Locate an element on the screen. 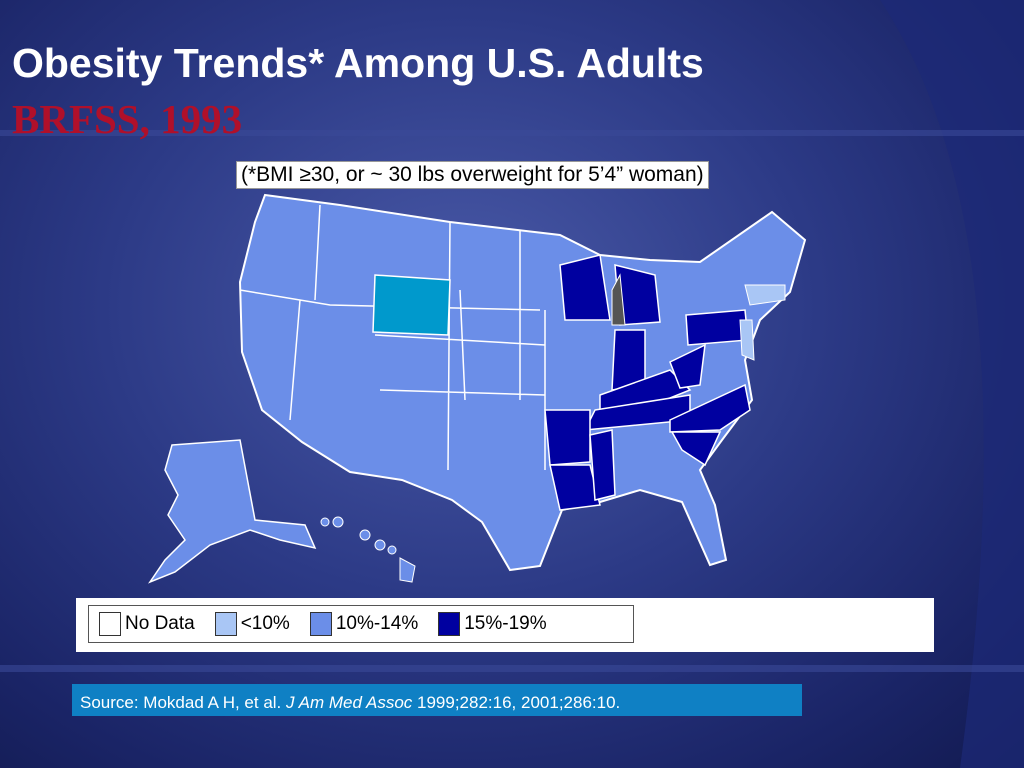  legend-item: <10% is located at coordinates (252, 624).